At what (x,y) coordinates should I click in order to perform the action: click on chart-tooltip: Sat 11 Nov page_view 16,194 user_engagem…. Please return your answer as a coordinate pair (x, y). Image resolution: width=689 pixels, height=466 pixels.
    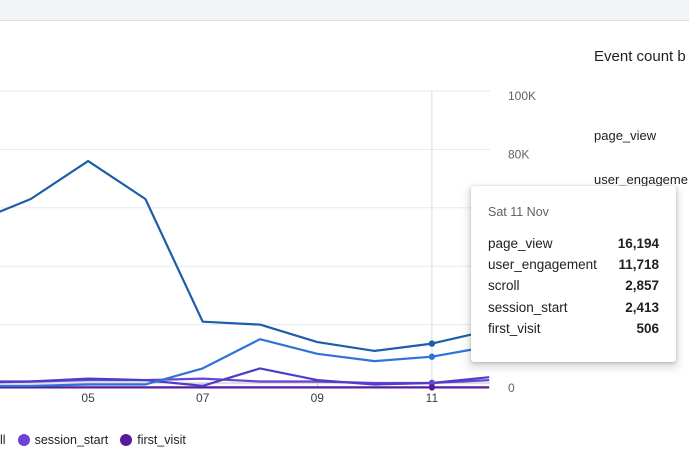
    Looking at the image, I should click on (573, 274).